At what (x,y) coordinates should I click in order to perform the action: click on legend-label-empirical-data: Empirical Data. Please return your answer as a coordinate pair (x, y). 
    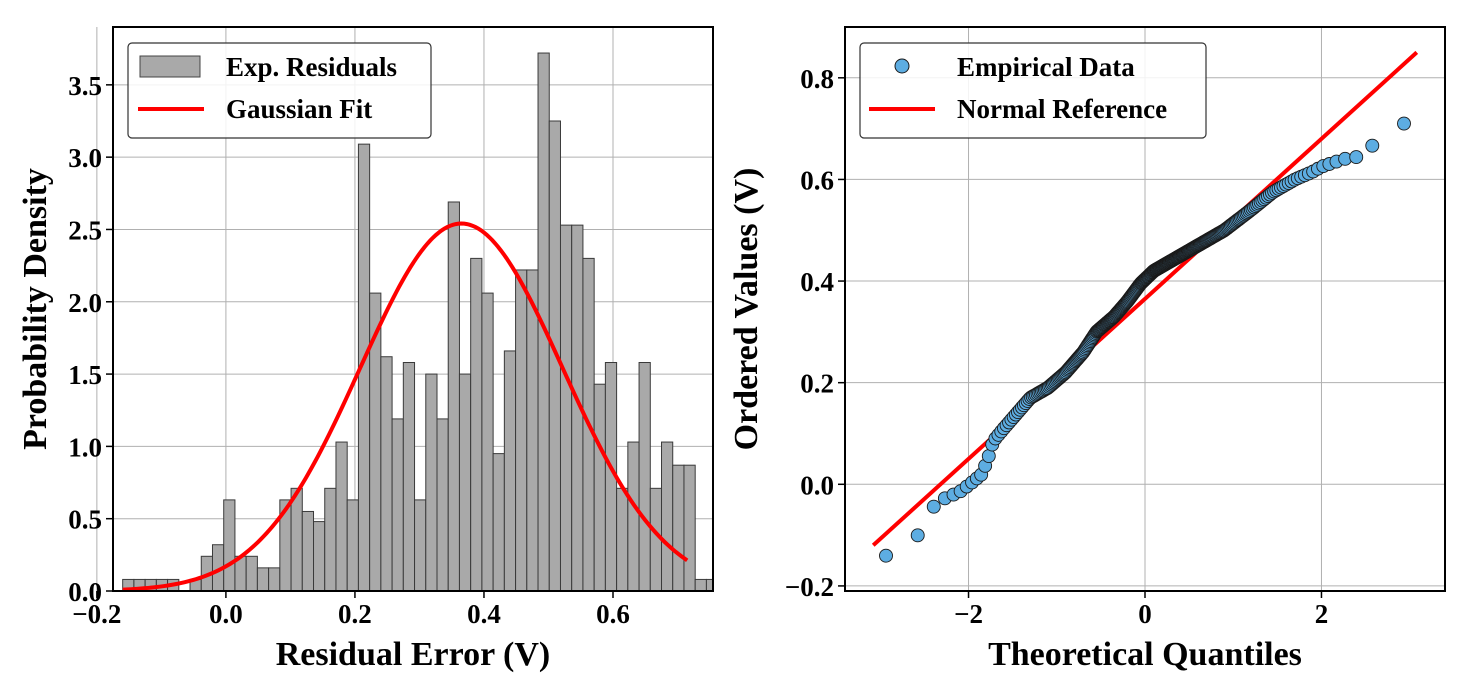
    Looking at the image, I should click on (1046, 67).